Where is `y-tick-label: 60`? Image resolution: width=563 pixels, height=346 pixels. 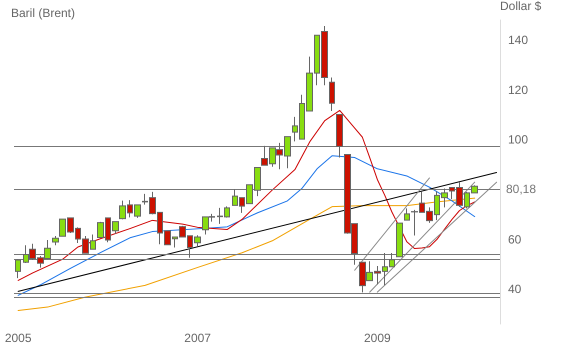 y-tick-label: 60 is located at coordinates (515, 239).